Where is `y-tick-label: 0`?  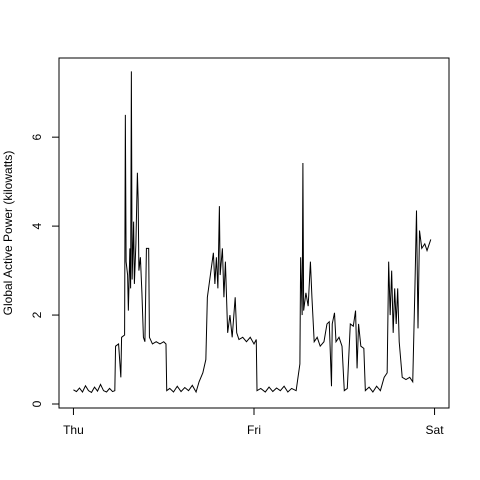
y-tick-label: 0 is located at coordinates (37, 403).